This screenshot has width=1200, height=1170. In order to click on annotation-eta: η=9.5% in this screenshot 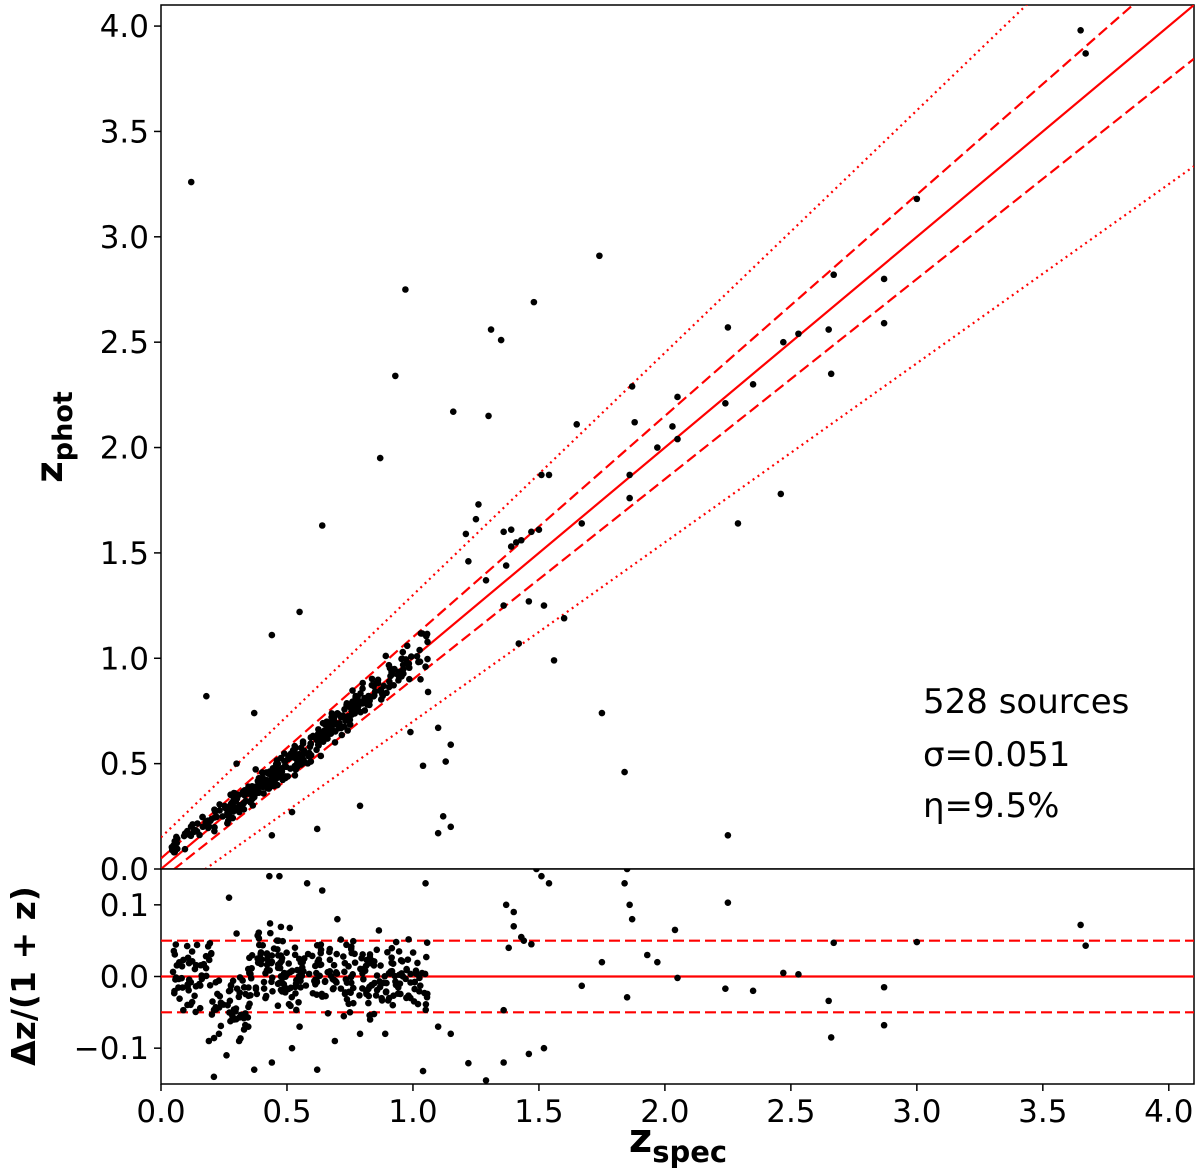, I will do `click(991, 806)`.